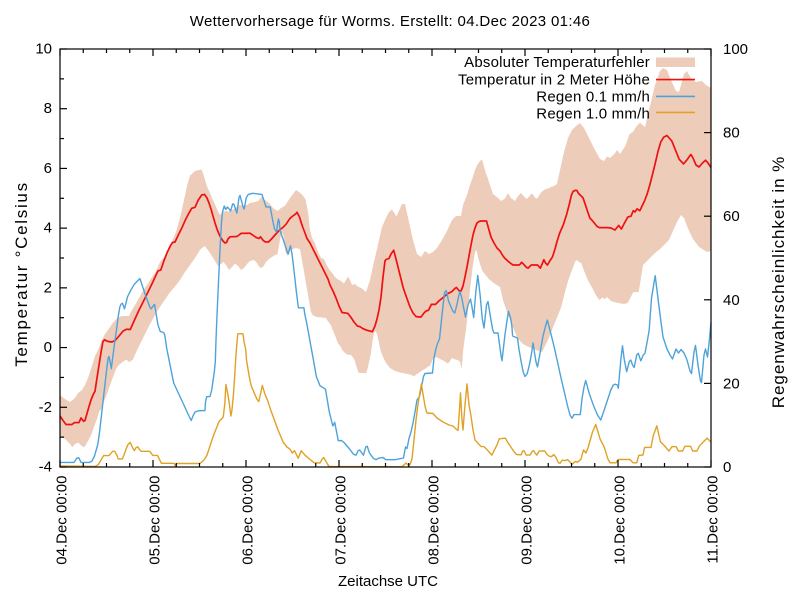  What do you see at coordinates (735, 49) in the screenshot?
I see `svg-text: 100` at bounding box center [735, 49].